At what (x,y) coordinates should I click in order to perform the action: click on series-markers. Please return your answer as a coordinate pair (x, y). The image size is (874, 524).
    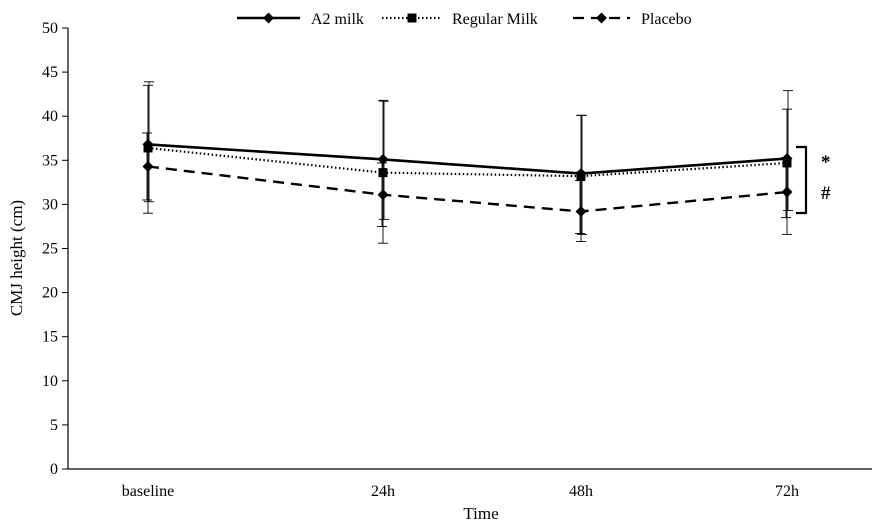
    Looking at the image, I should click on (467, 177).